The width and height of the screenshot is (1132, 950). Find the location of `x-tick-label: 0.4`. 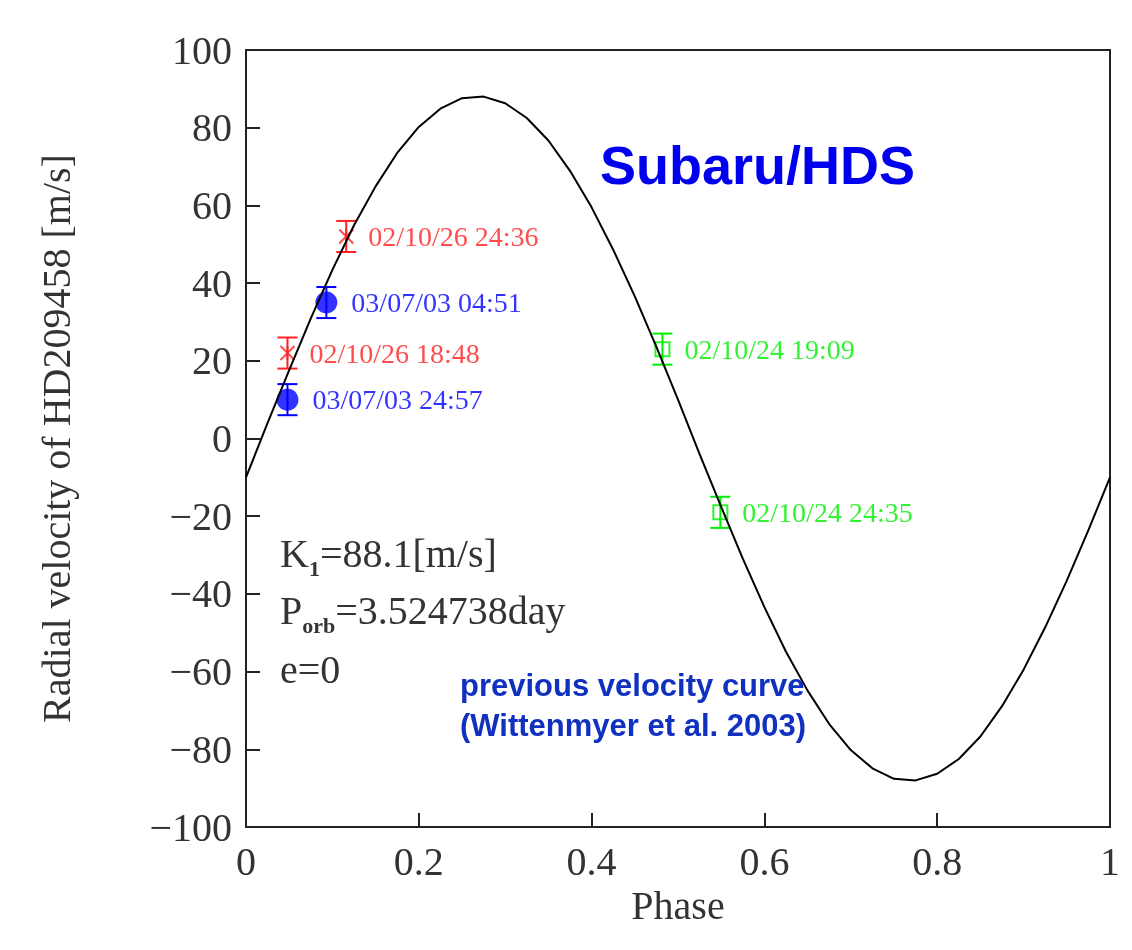

x-tick-label: 0.4 is located at coordinates (591, 861).